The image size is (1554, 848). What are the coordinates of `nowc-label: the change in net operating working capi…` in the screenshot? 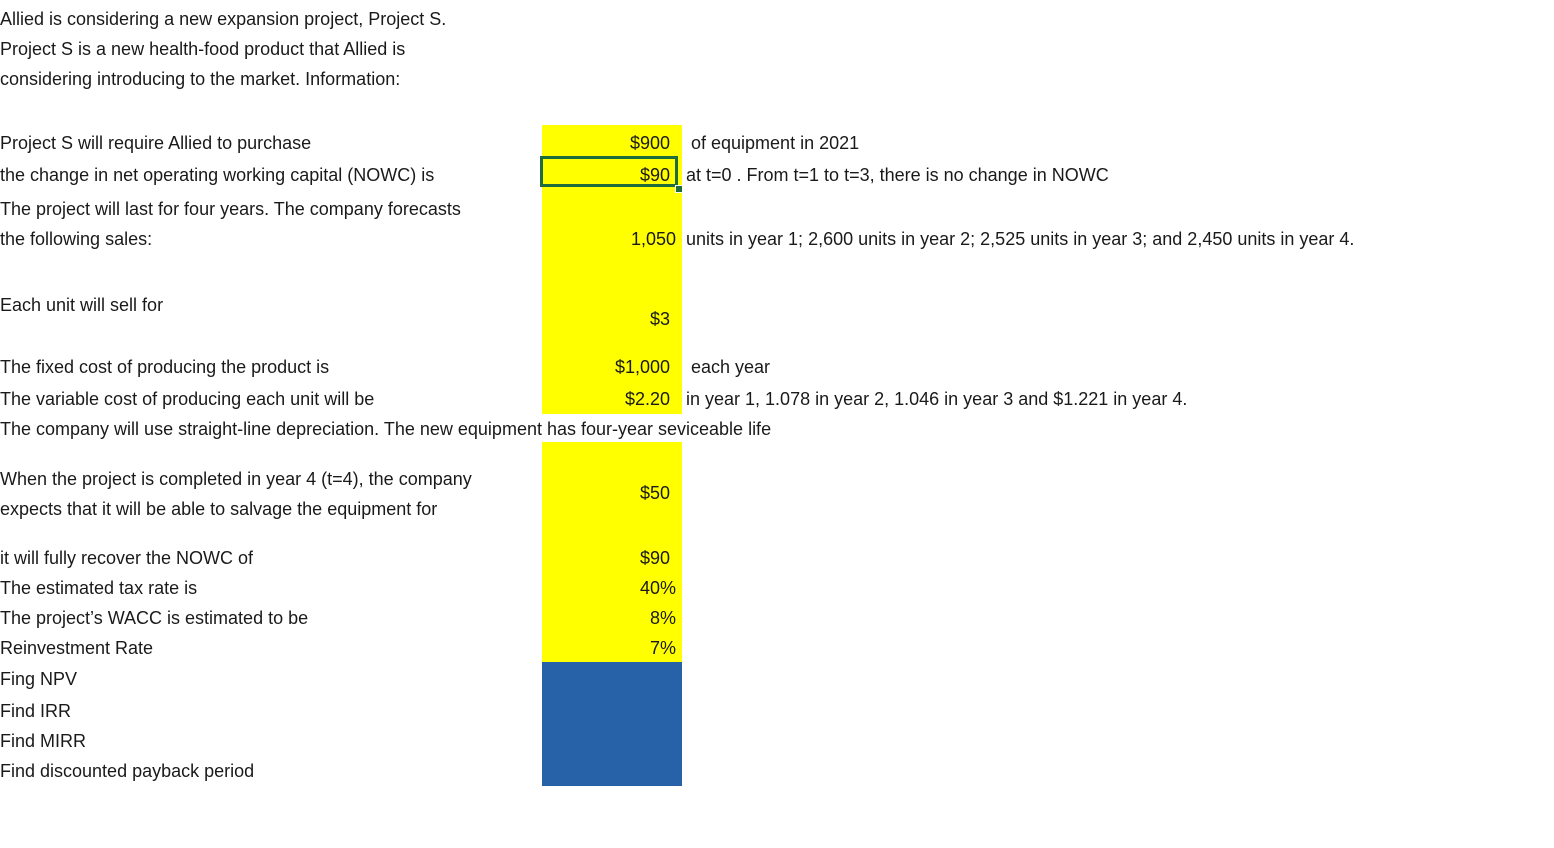 It's located at (217, 175).